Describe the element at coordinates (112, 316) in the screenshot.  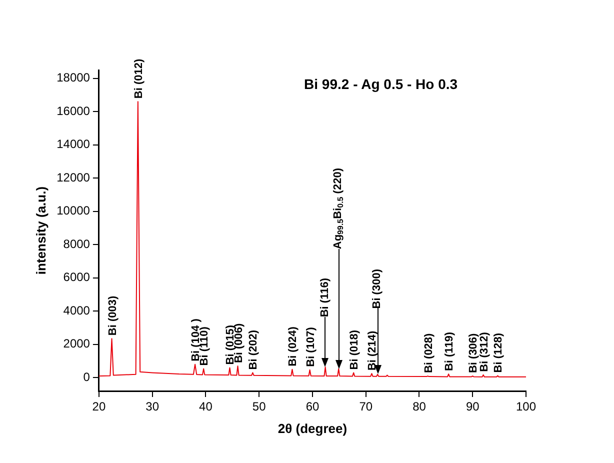
I see `annotation: Bi (003)` at that location.